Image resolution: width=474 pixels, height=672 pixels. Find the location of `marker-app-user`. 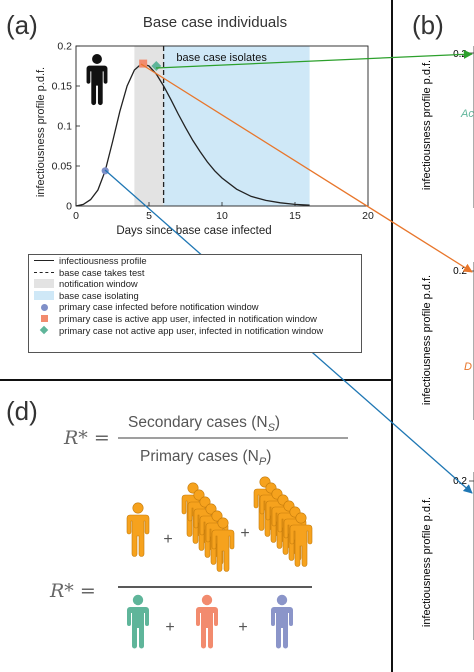

marker-app-user is located at coordinates (143, 63).